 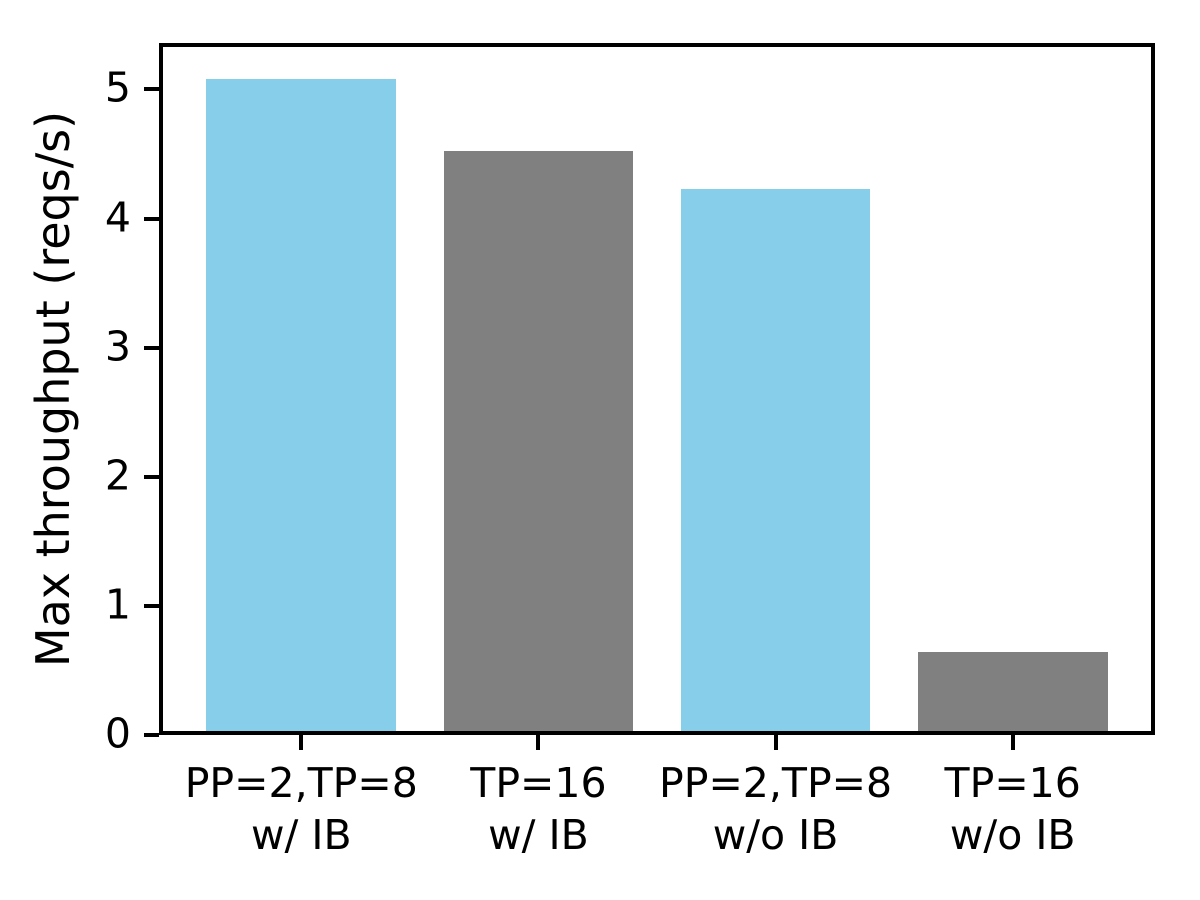 What do you see at coordinates (1012, 693) in the screenshot?
I see `bar-tp-16-w-o-ib` at bounding box center [1012, 693].